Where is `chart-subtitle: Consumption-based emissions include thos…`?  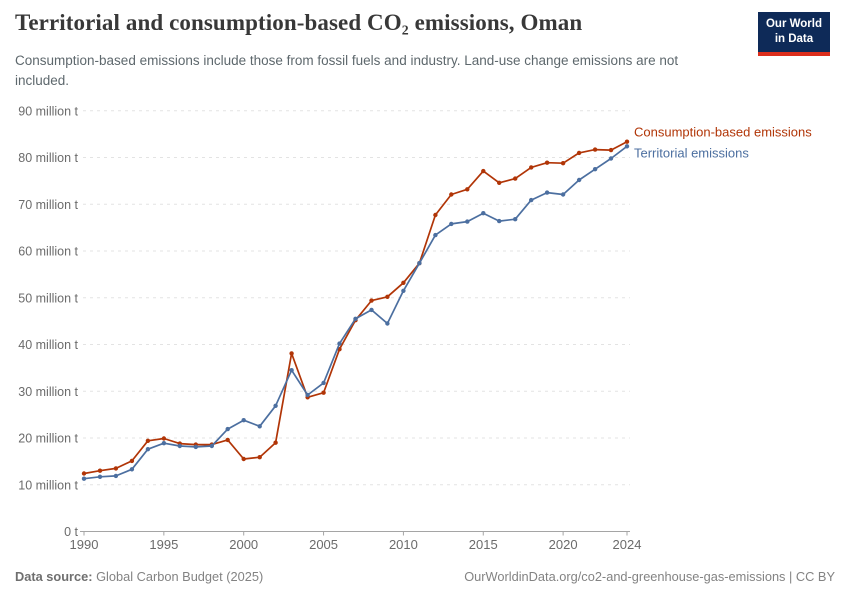
chart-subtitle: Consumption-based emissions include thos… is located at coordinates (347, 70).